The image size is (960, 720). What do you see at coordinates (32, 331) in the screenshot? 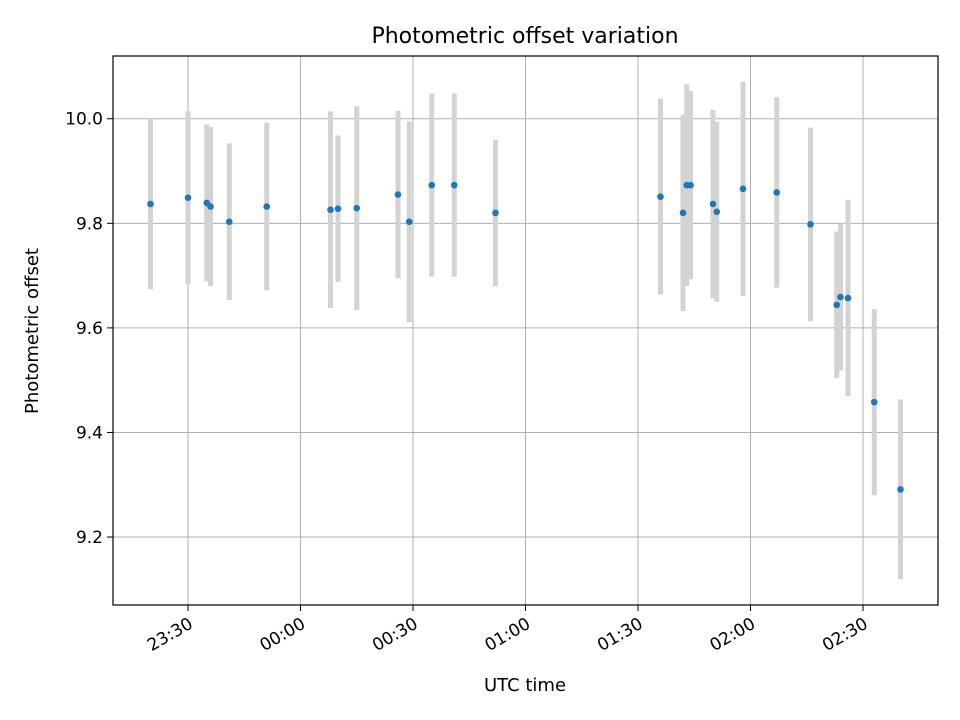
I see `y-axis-label: Photometric offset` at bounding box center [32, 331].